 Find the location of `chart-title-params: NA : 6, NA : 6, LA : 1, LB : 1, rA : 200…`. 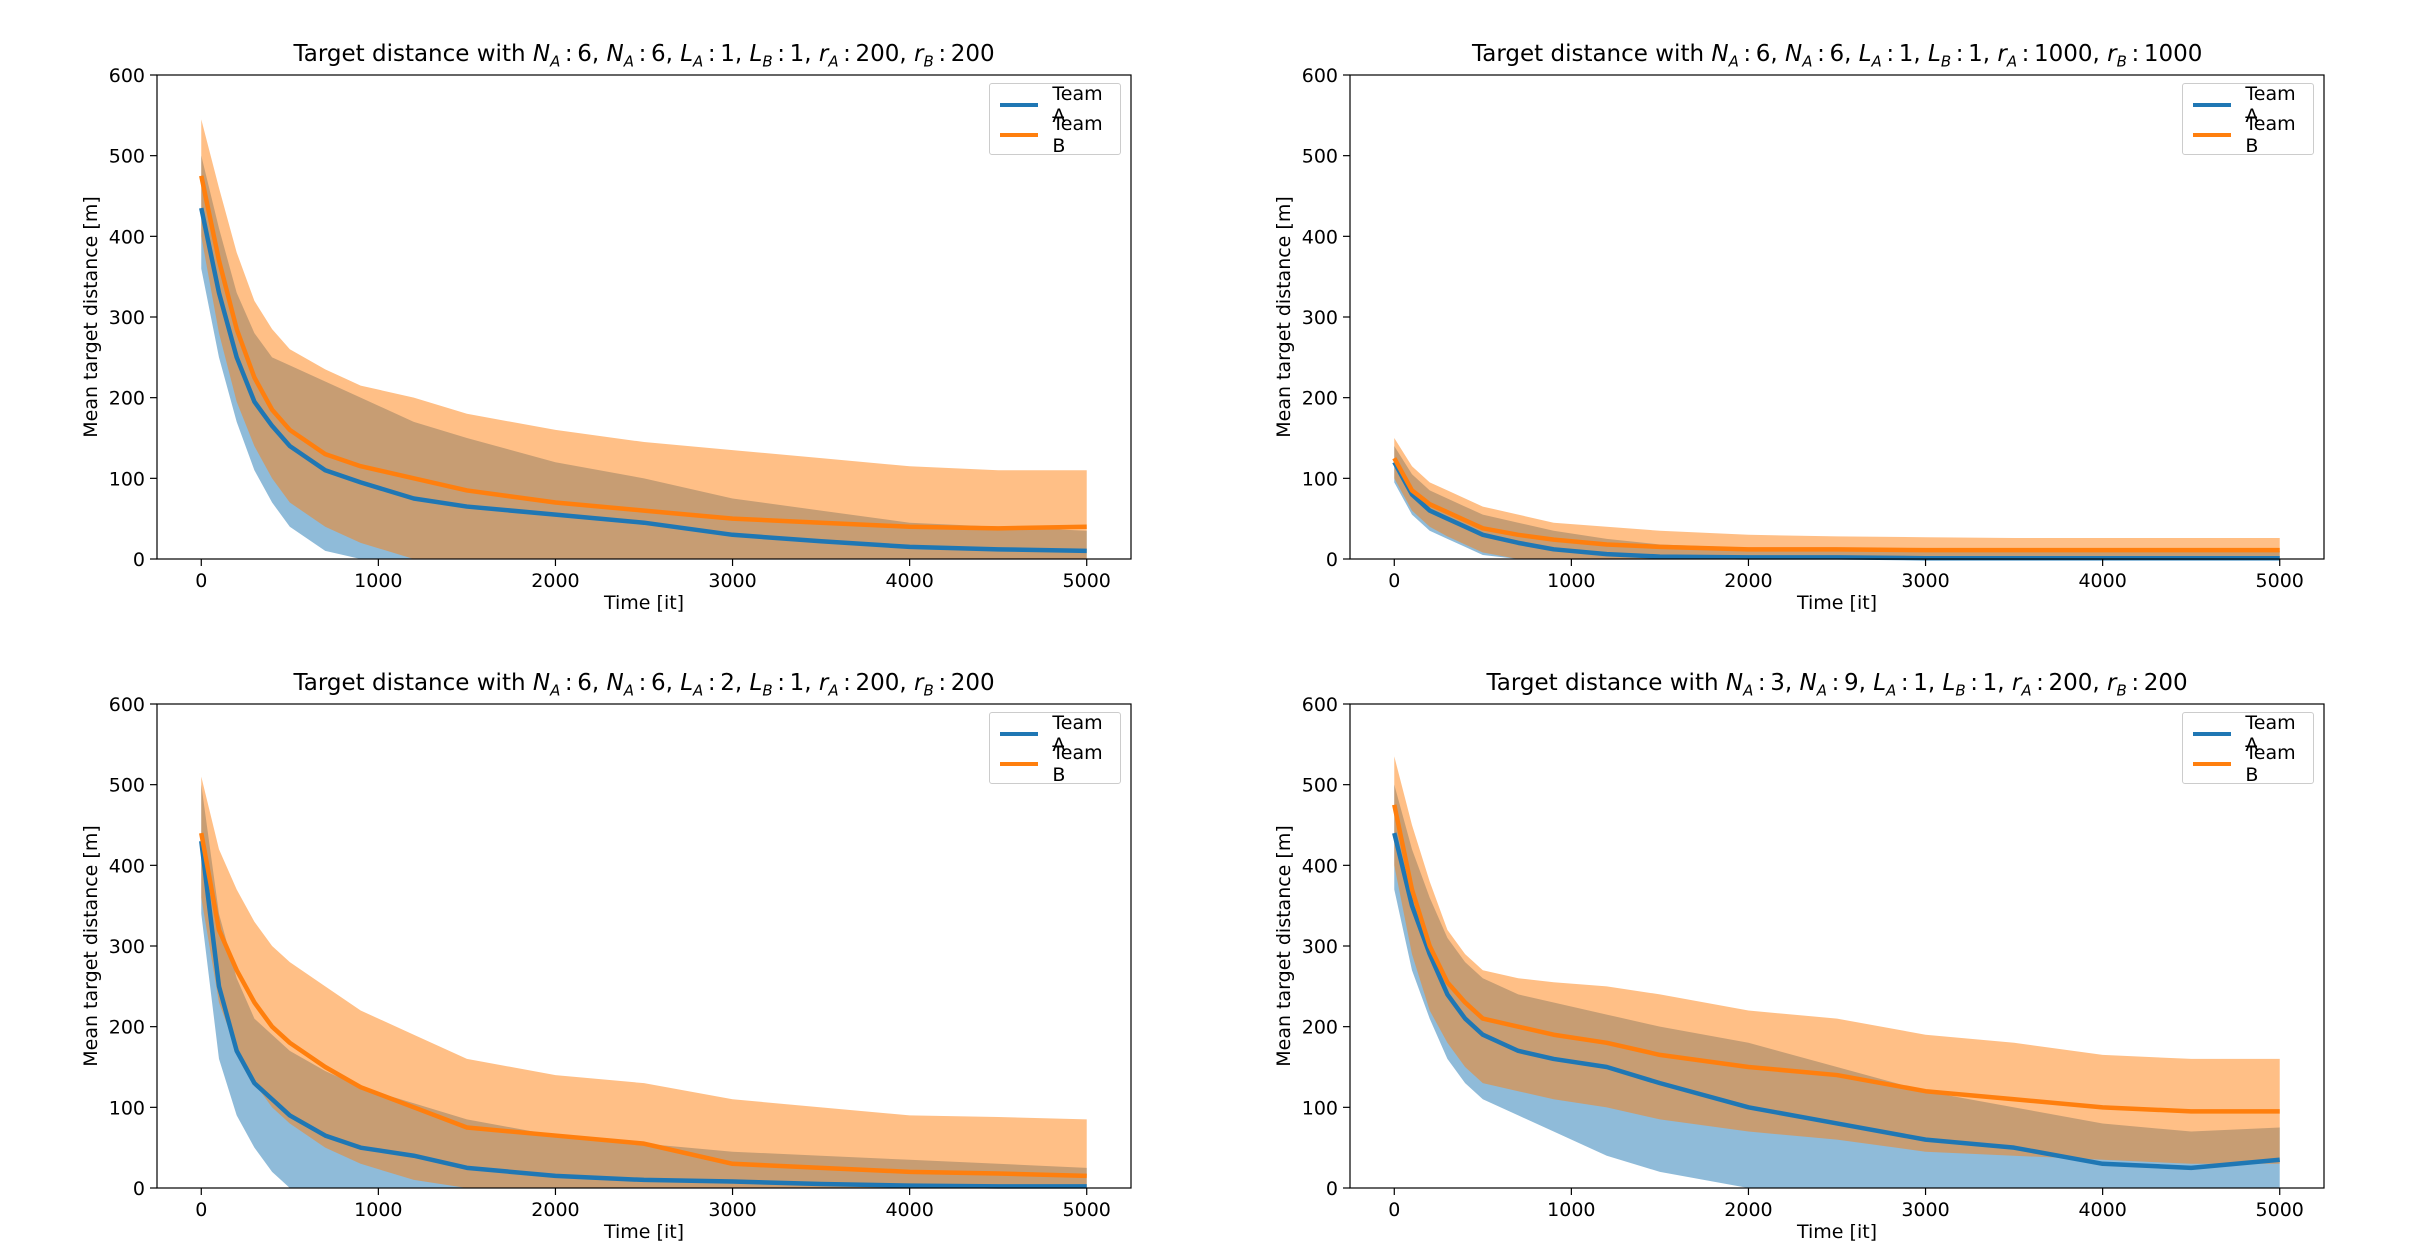

chart-title-params: NA : 6, NA : 6, LA : 1, LB : 1, rA : 200… is located at coordinates (763, 56).